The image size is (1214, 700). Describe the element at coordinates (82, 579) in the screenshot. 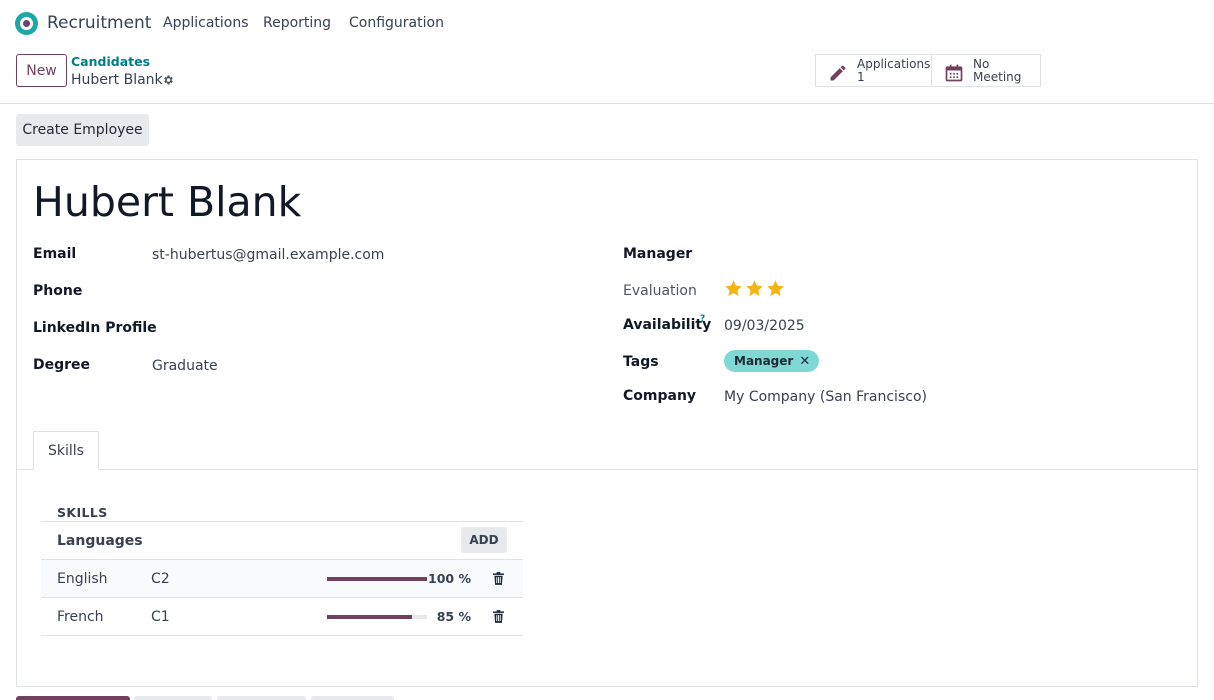

I see `skill-name: English` at that location.